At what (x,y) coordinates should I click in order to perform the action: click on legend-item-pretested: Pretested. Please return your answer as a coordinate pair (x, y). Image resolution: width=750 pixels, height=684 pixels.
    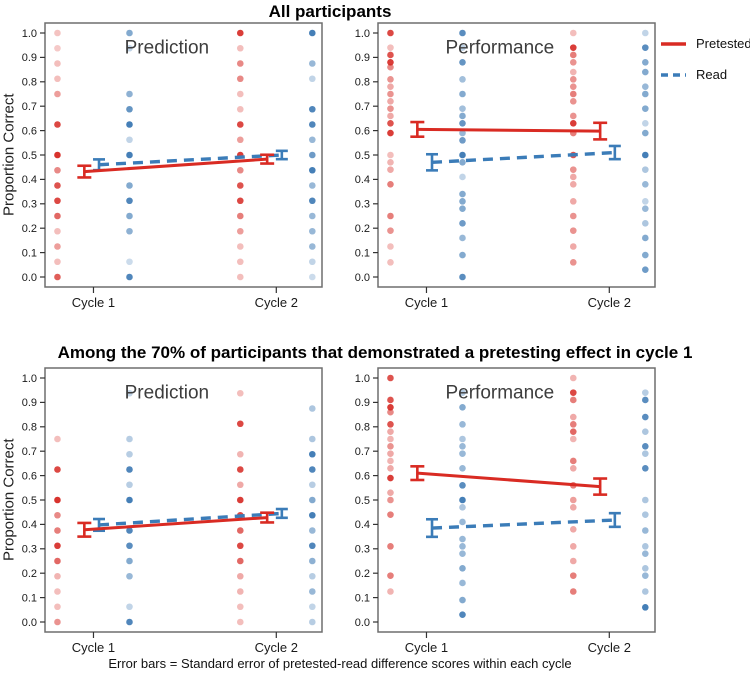
    Looking at the image, I should click on (705, 43).